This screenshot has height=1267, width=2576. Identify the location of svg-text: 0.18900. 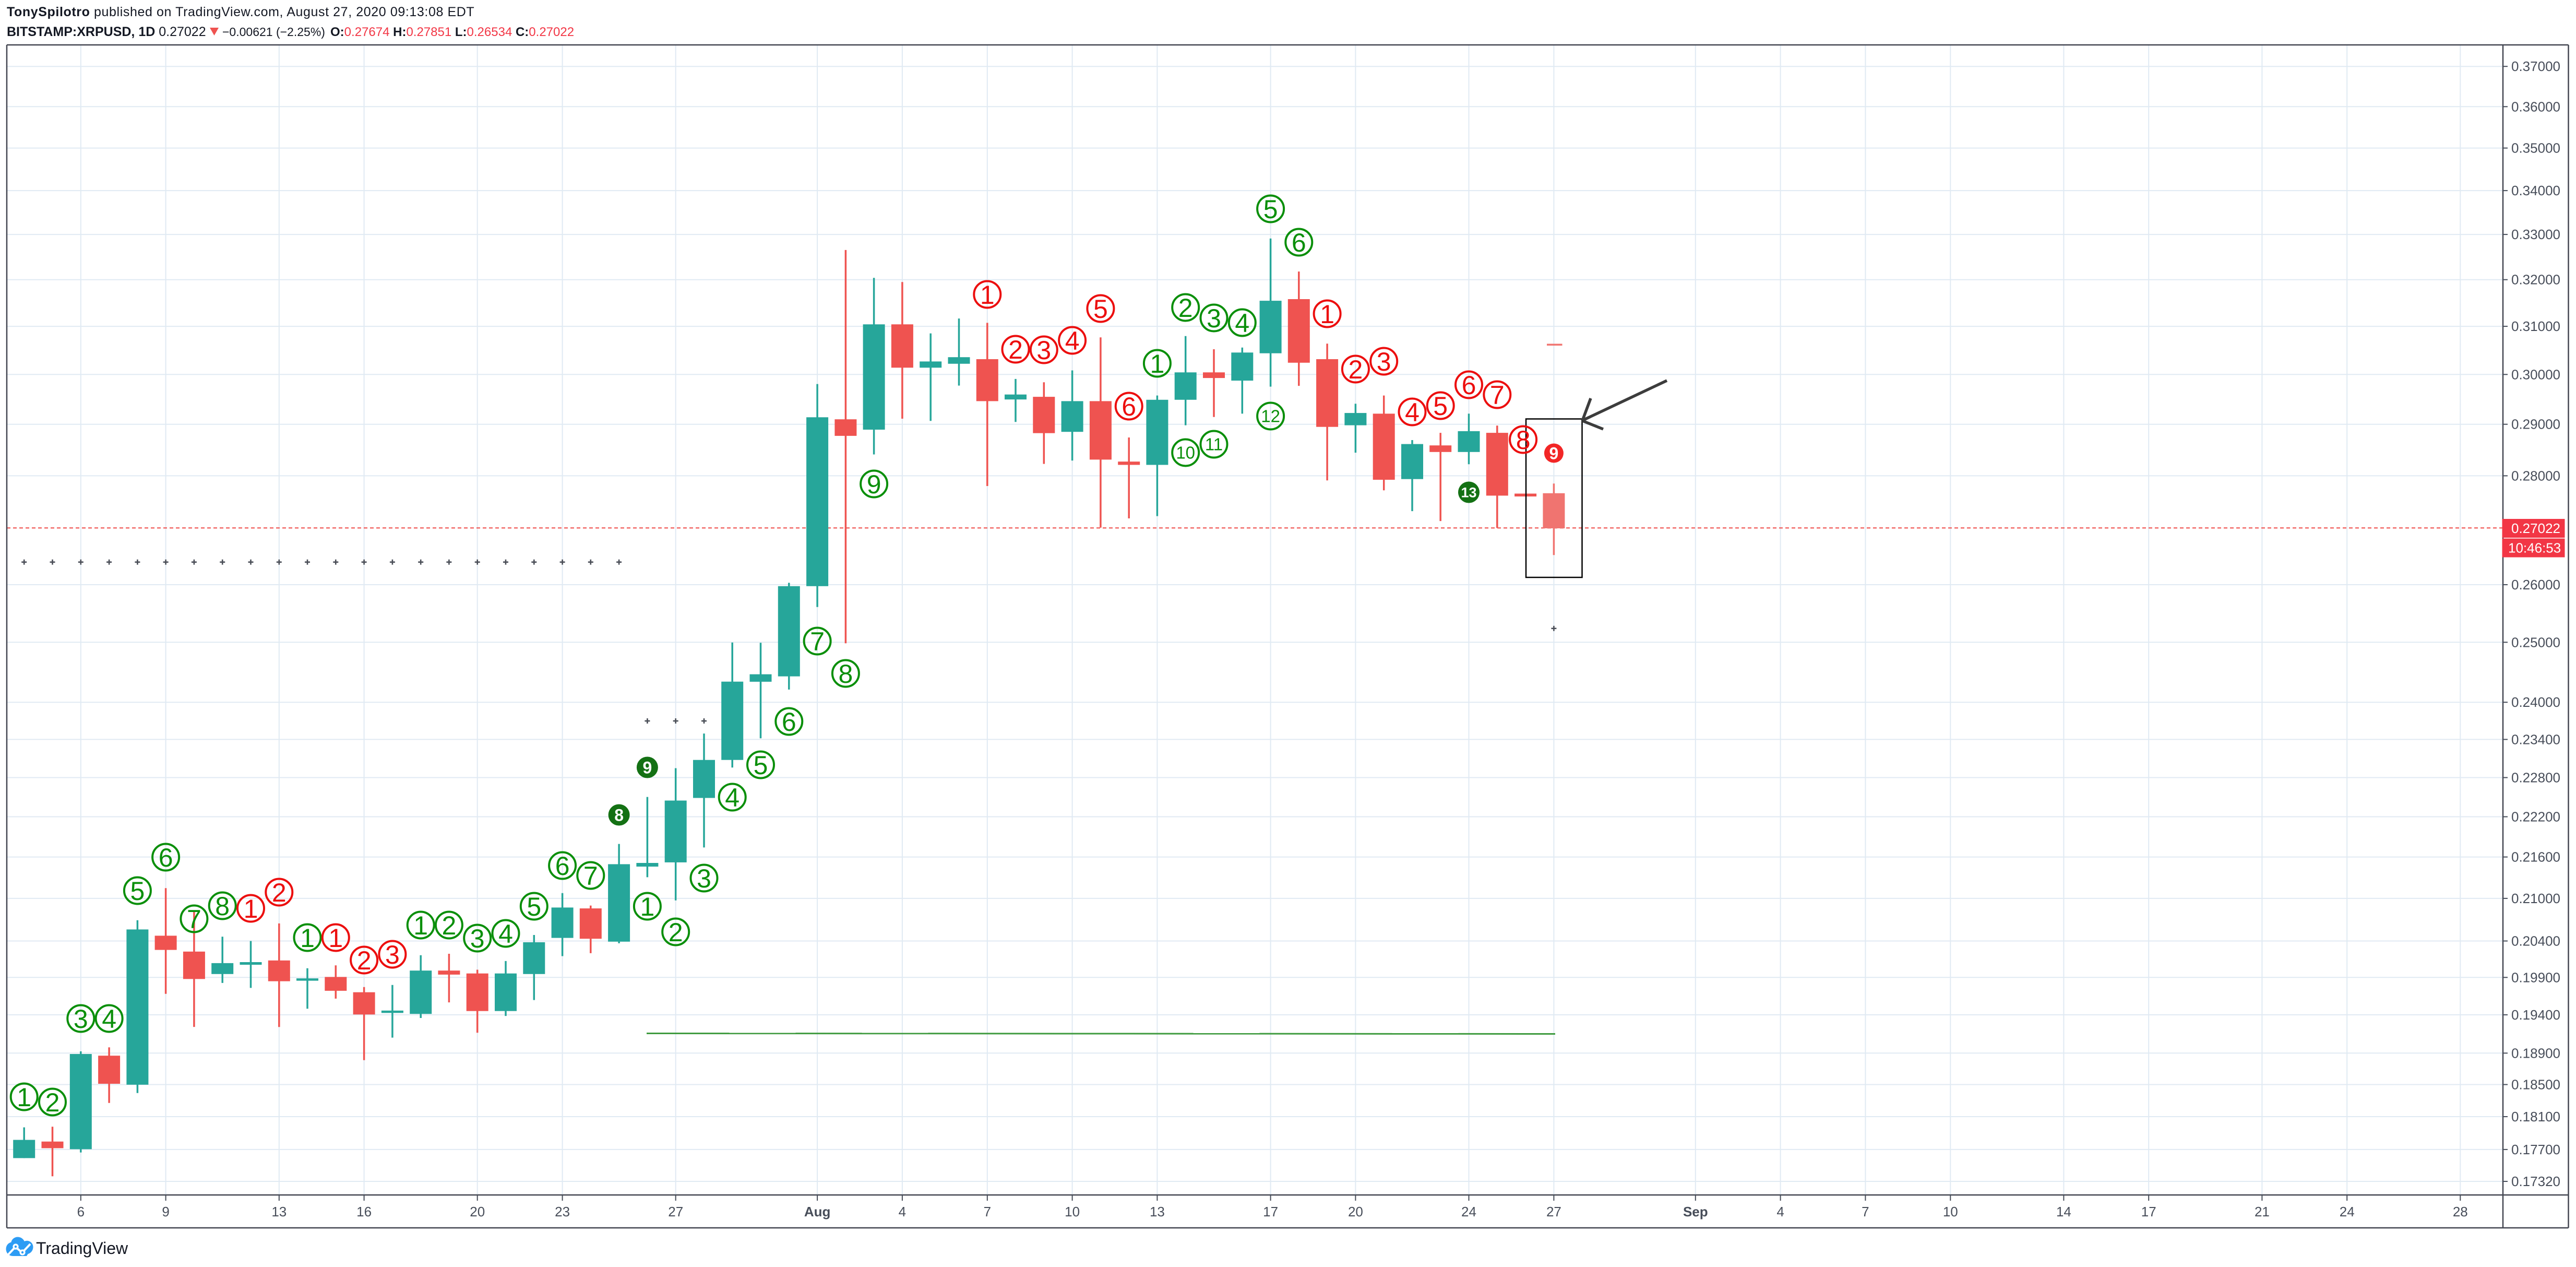
(2536, 1053).